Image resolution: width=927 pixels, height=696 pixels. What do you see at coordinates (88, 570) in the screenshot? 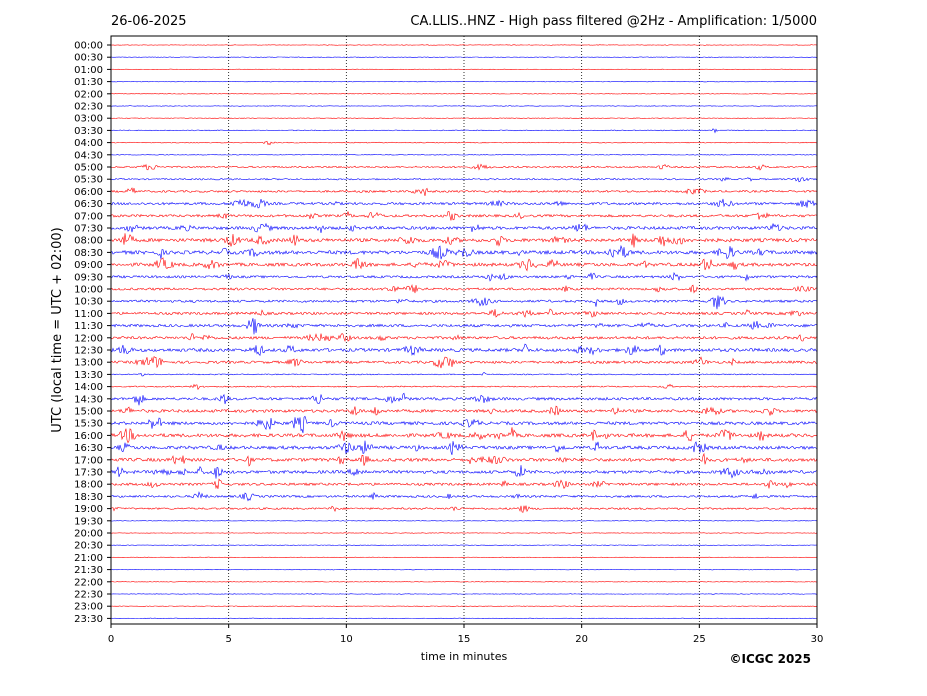
I see `y-tick-label: 21:30` at bounding box center [88, 570].